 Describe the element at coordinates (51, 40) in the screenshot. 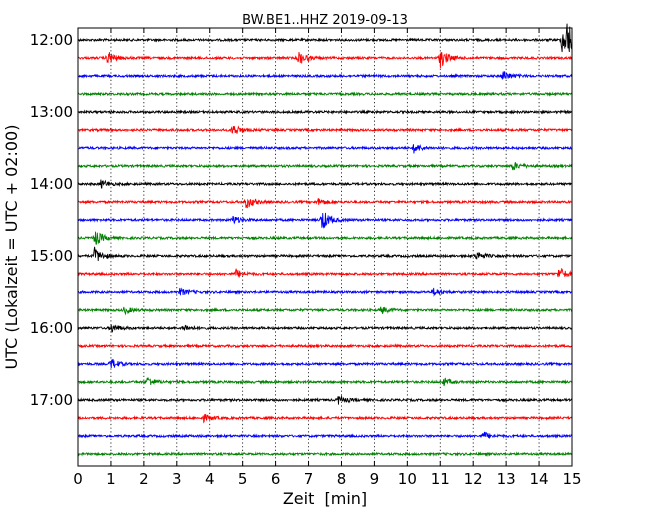

I see `y-tick-label: 12:00` at that location.